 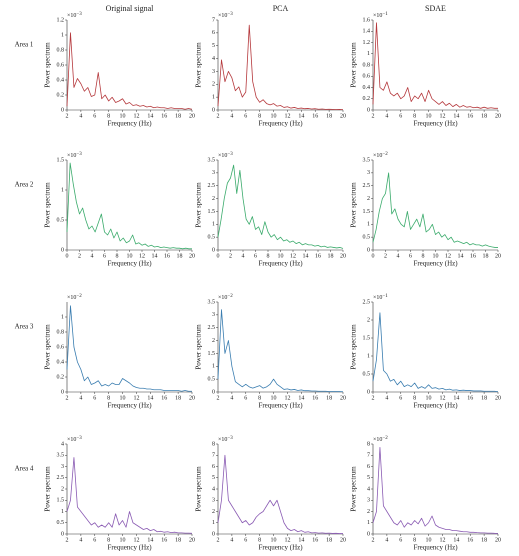 I want to click on y-multiplier-exponent: −2, so click(x=79, y=296).